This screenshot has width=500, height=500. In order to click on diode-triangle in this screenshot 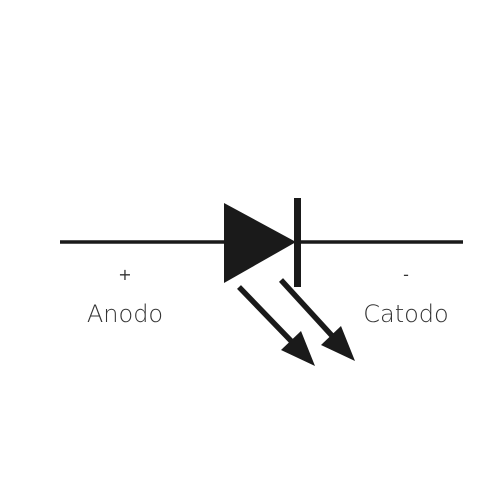, I will do `click(260, 243)`.